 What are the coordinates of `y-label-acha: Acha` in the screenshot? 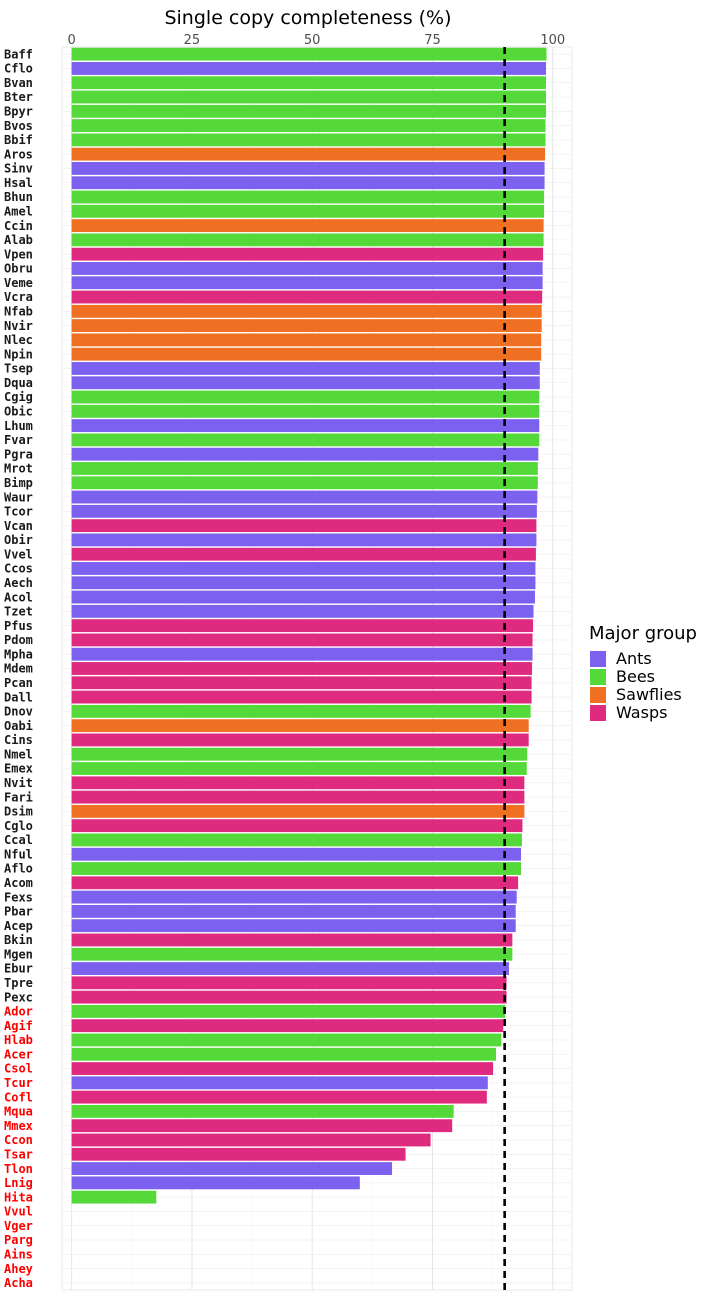 It's located at (18, 1283).